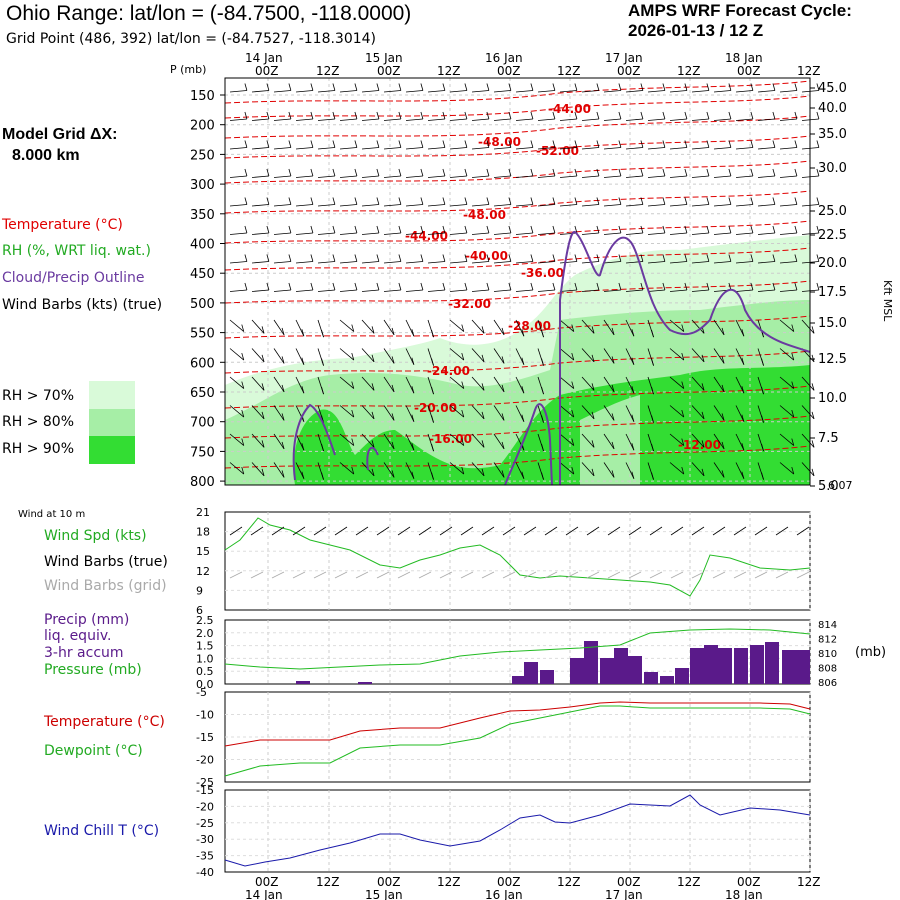  Describe the element at coordinates (52, 514) in the screenshot. I see `wind-10m-label: Wind at 10 m` at that location.